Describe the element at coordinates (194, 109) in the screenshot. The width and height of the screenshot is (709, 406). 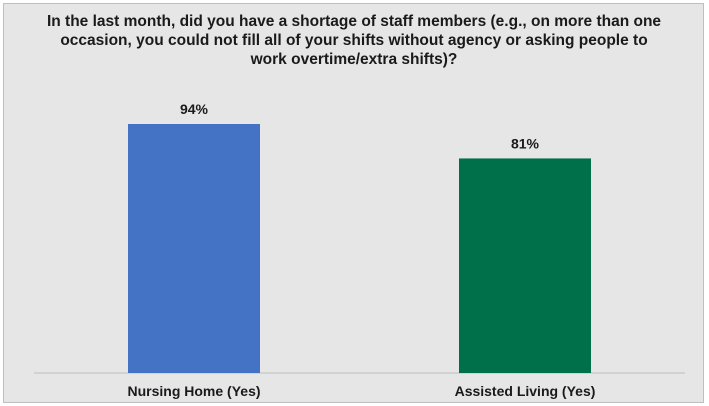
I see `data-label-1: 94%` at that location.